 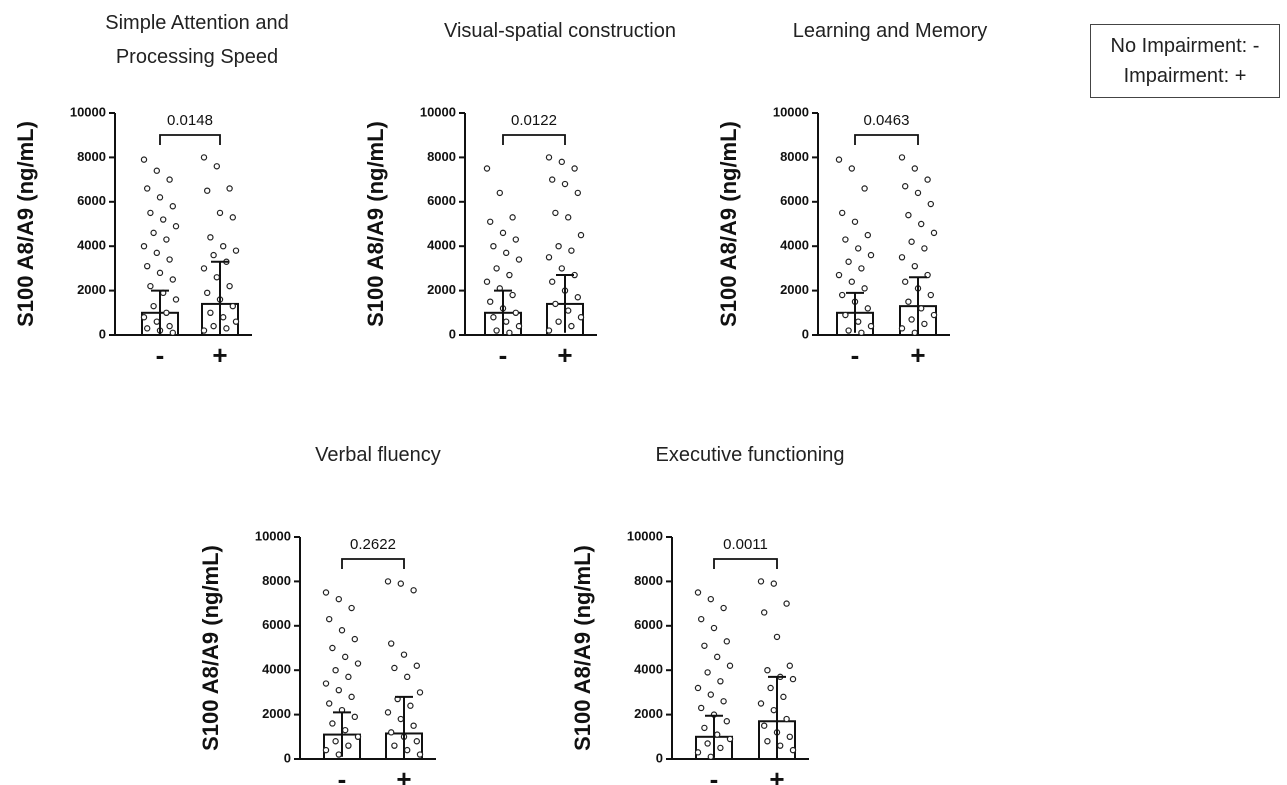 I want to click on chart-title: Simple Attention and Processing Speed, so click(x=197, y=40).